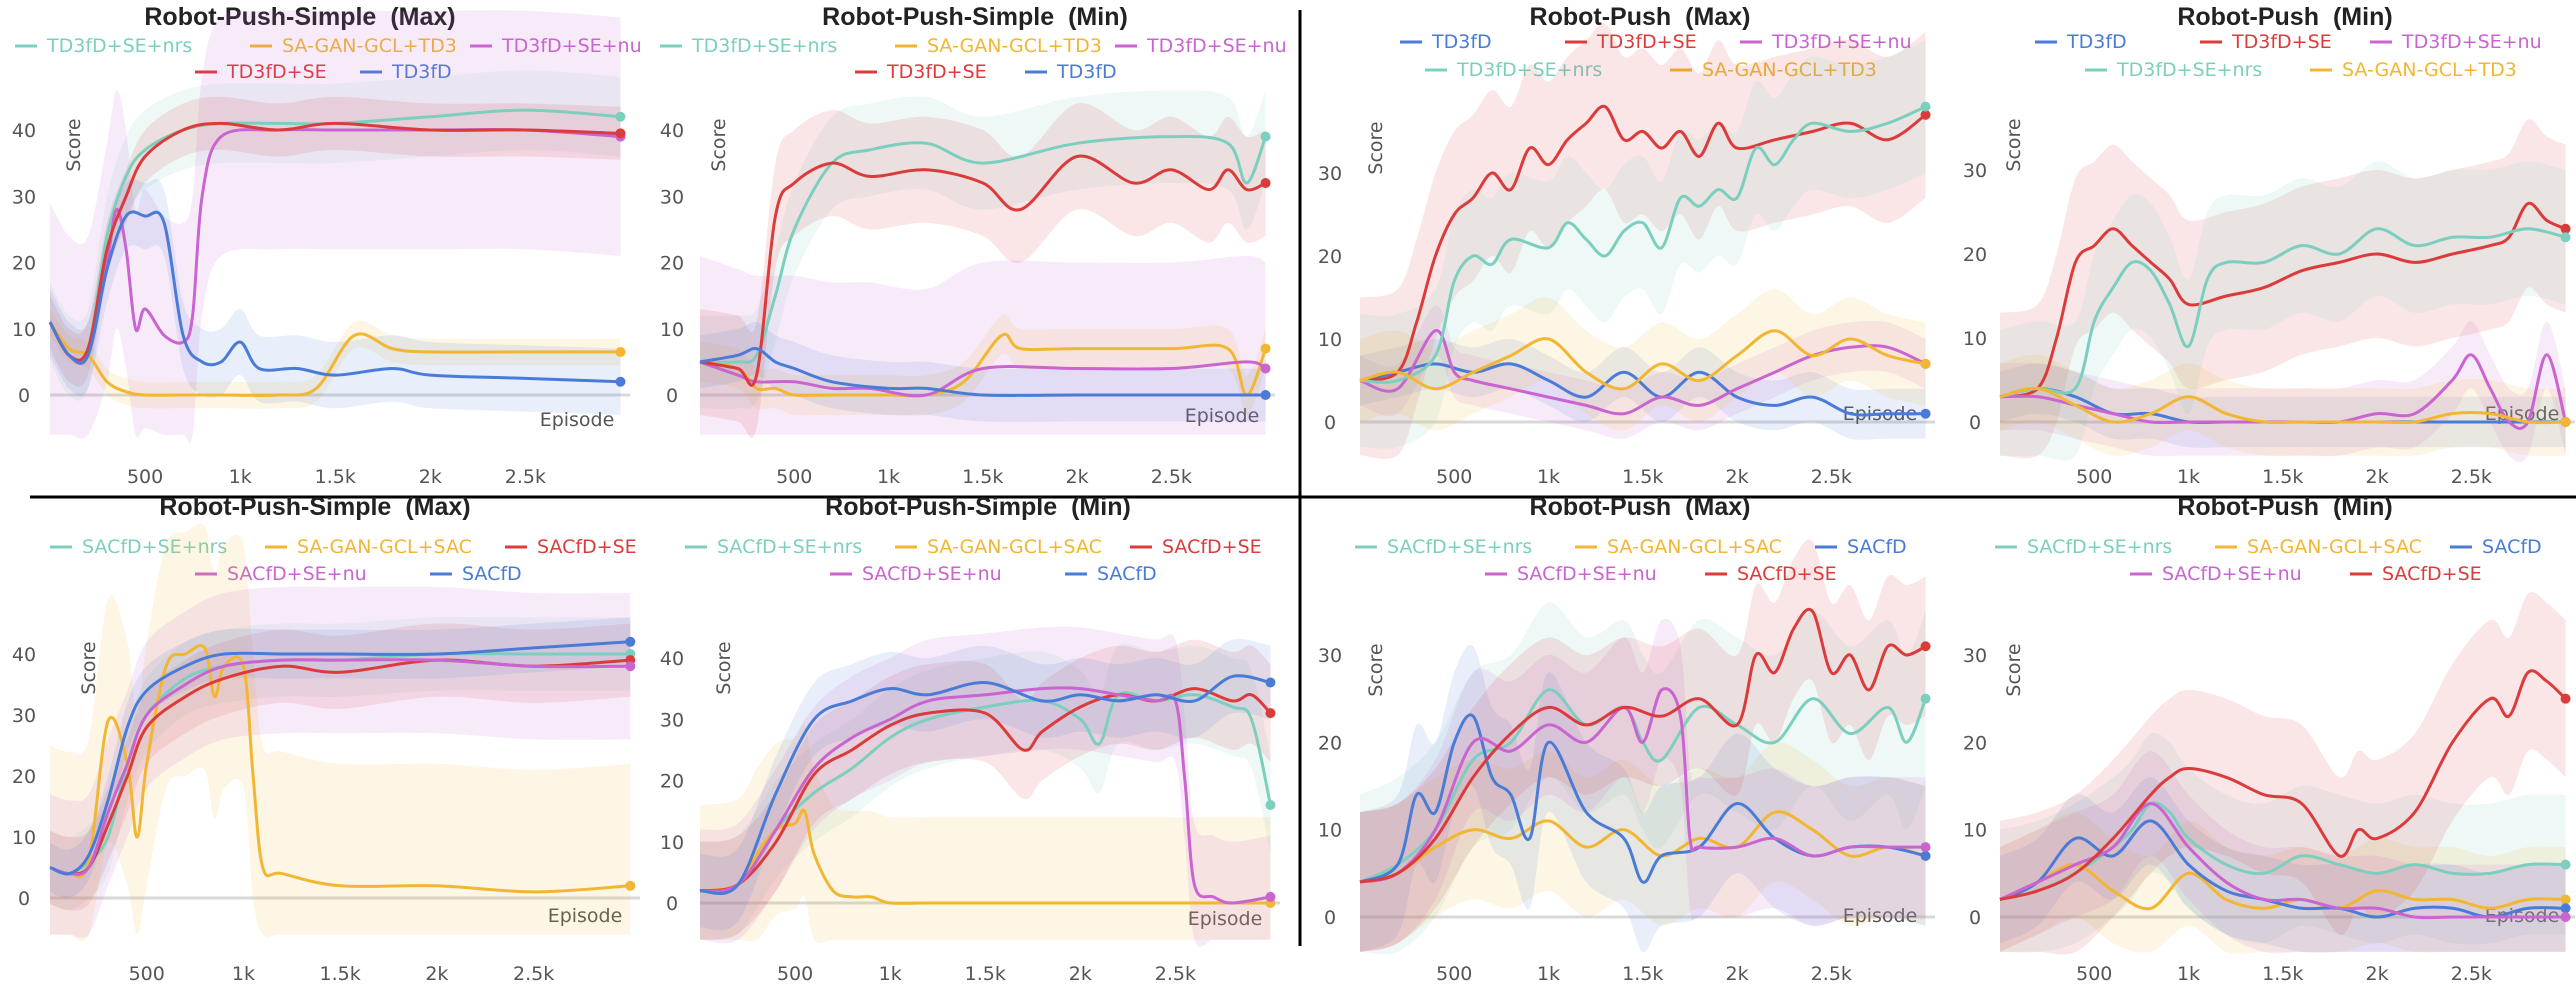 Image resolution: width=2576 pixels, height=992 pixels. Describe the element at coordinates (789, 547) in the screenshot. I see `legend-label: SACfD+SE+nrs` at that location.